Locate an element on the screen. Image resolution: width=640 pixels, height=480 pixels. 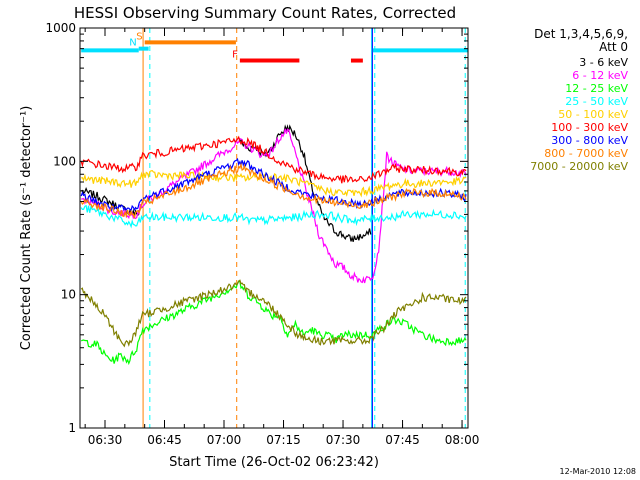
x-tick-label-0: 06:30 is located at coordinates (105, 440).